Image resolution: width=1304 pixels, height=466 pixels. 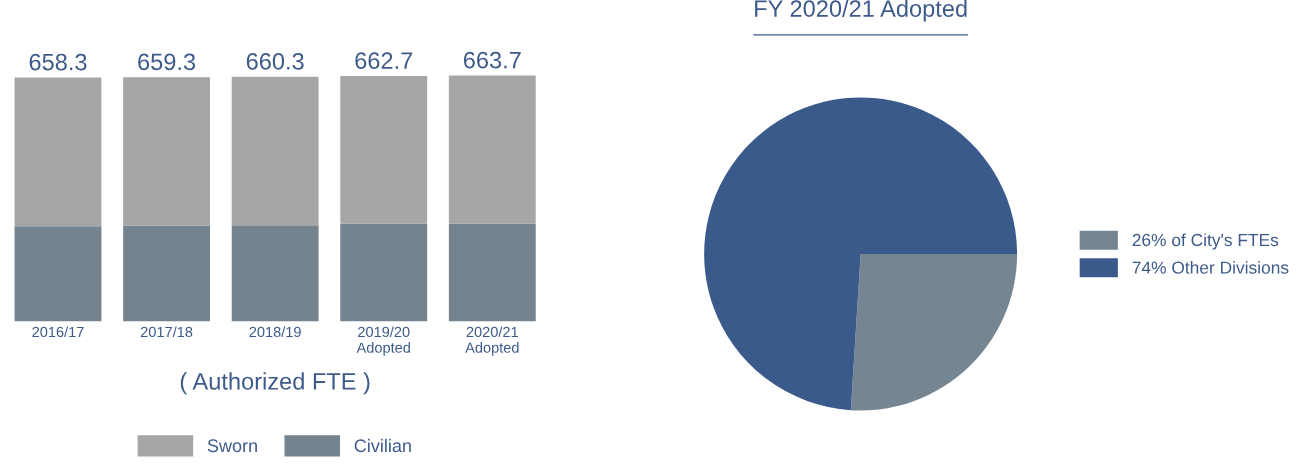 What do you see at coordinates (384, 60) in the screenshot?
I see `text: 662.7` at bounding box center [384, 60].